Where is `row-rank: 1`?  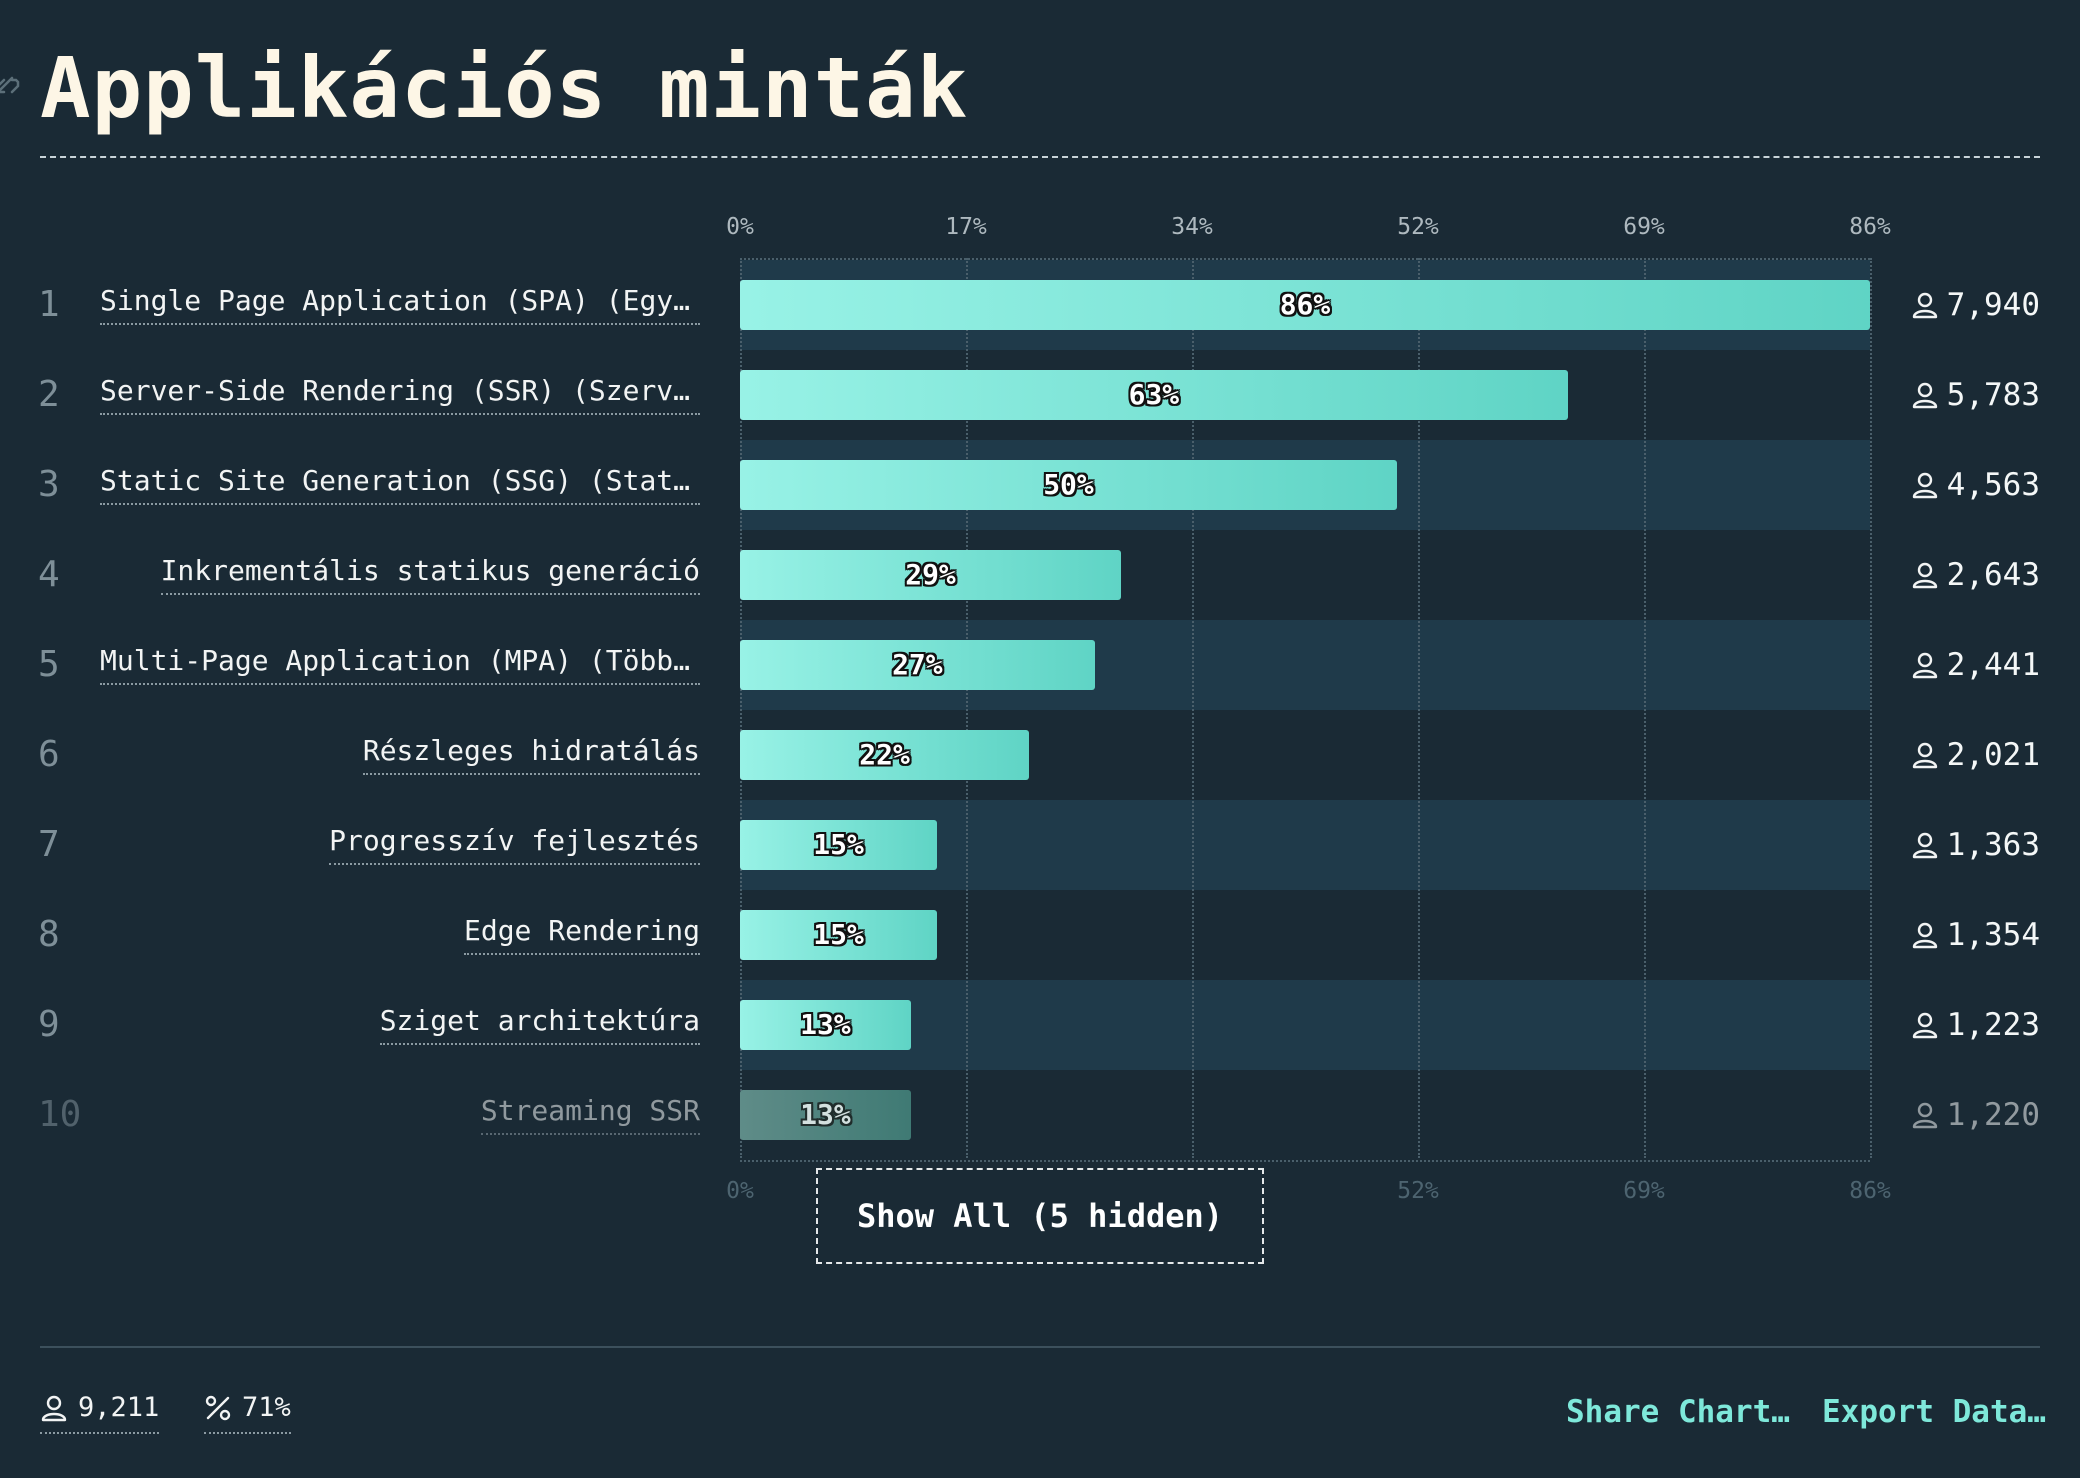
row-rank: 1 is located at coordinates (49, 304).